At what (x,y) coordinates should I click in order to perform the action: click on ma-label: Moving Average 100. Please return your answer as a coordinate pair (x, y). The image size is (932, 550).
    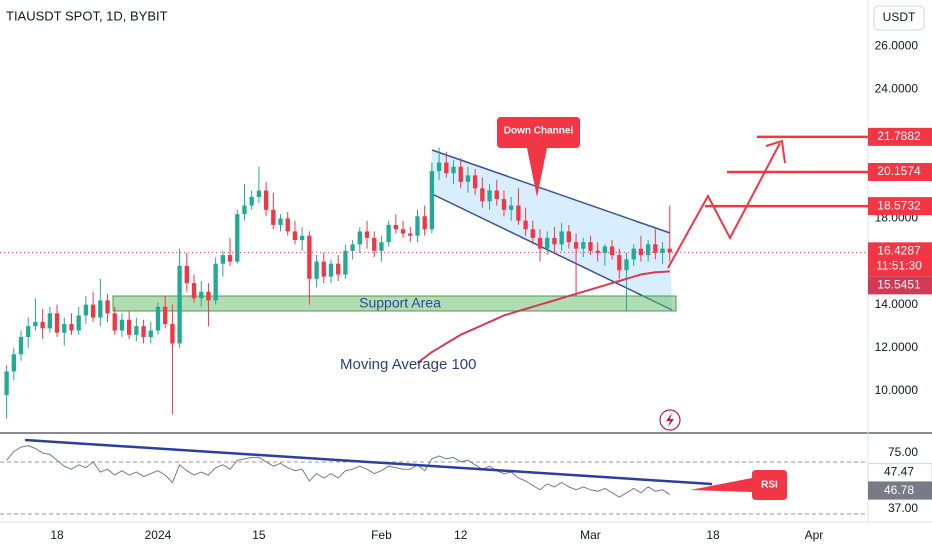
    Looking at the image, I should click on (408, 364).